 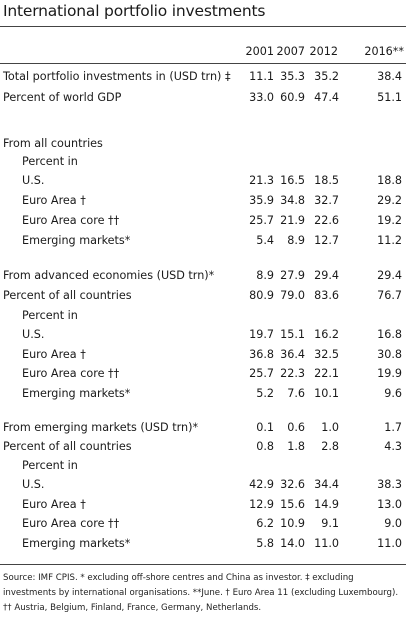 What do you see at coordinates (261, 484) in the screenshot?
I see `table-cell: 42.9` at bounding box center [261, 484].